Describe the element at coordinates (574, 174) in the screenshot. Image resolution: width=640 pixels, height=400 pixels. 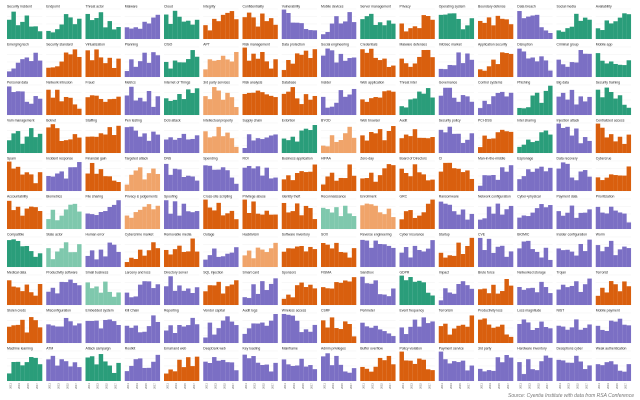
I see `panel: Data recovery` at that location.